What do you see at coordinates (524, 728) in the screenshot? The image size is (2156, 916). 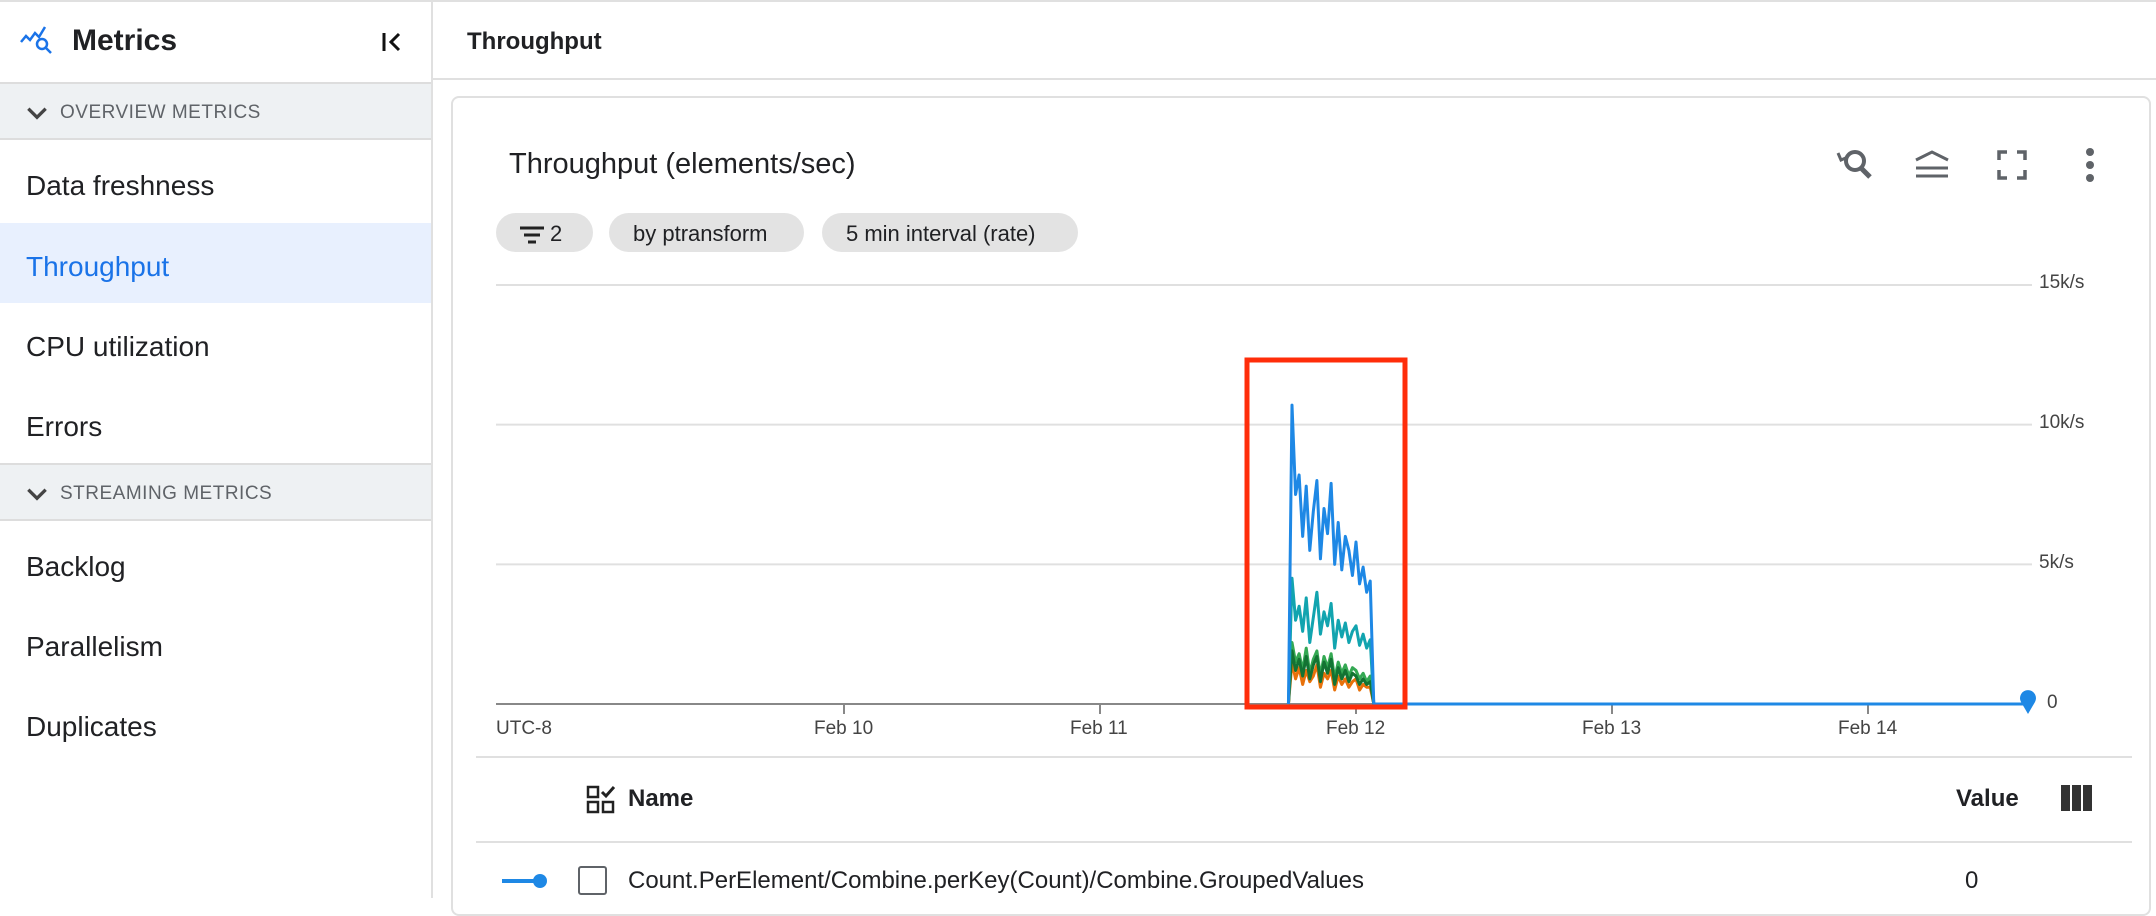 I see `timezone-label: UTC-8` at bounding box center [524, 728].